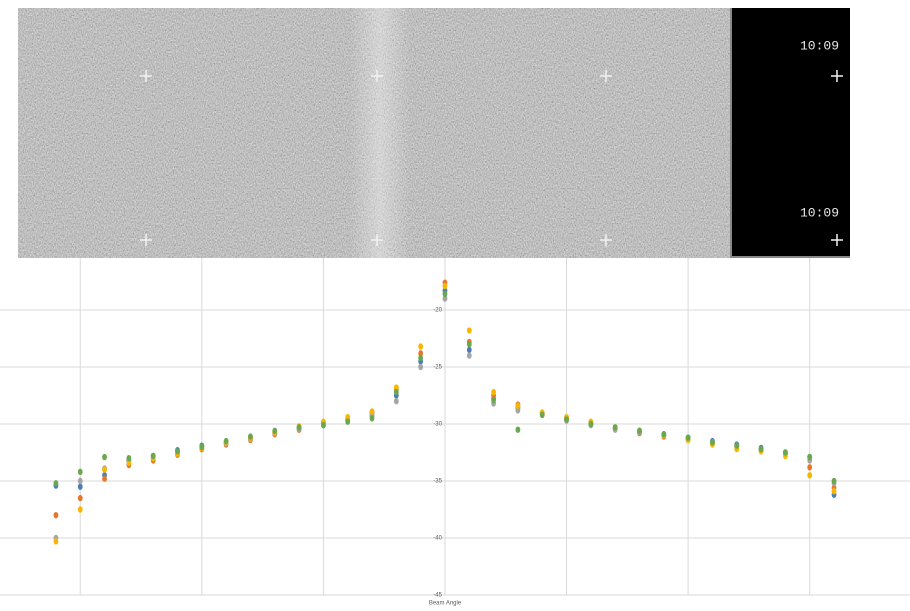 This screenshot has height=611, width=910. What do you see at coordinates (437, 596) in the screenshot?
I see `y-tick-label: -45` at bounding box center [437, 596].